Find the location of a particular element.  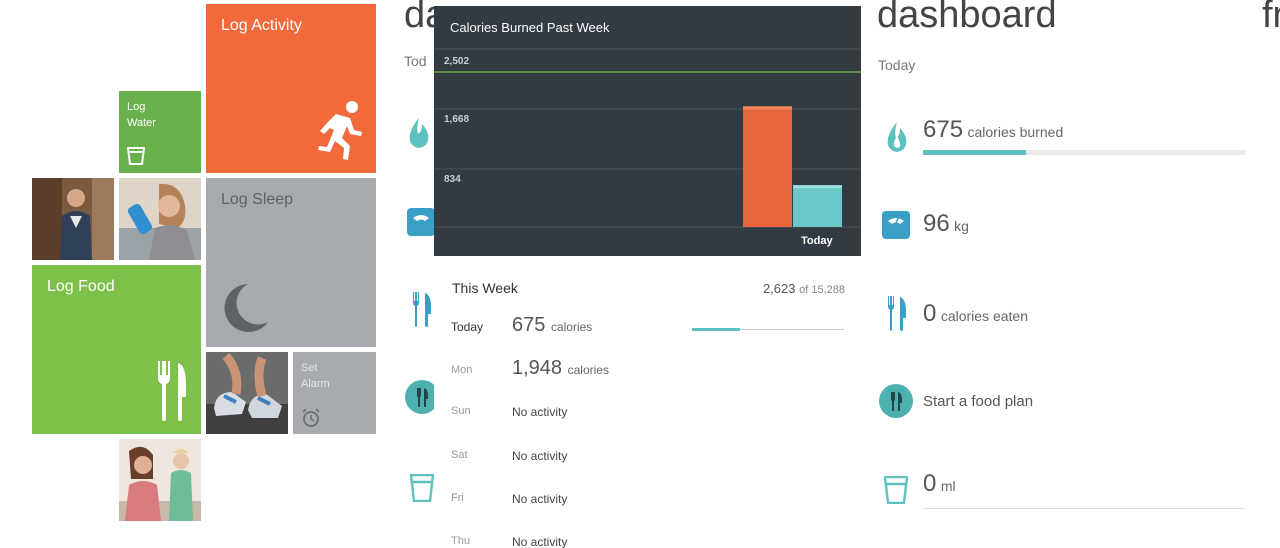

log-activity-label: Log Activity is located at coordinates (261, 25).